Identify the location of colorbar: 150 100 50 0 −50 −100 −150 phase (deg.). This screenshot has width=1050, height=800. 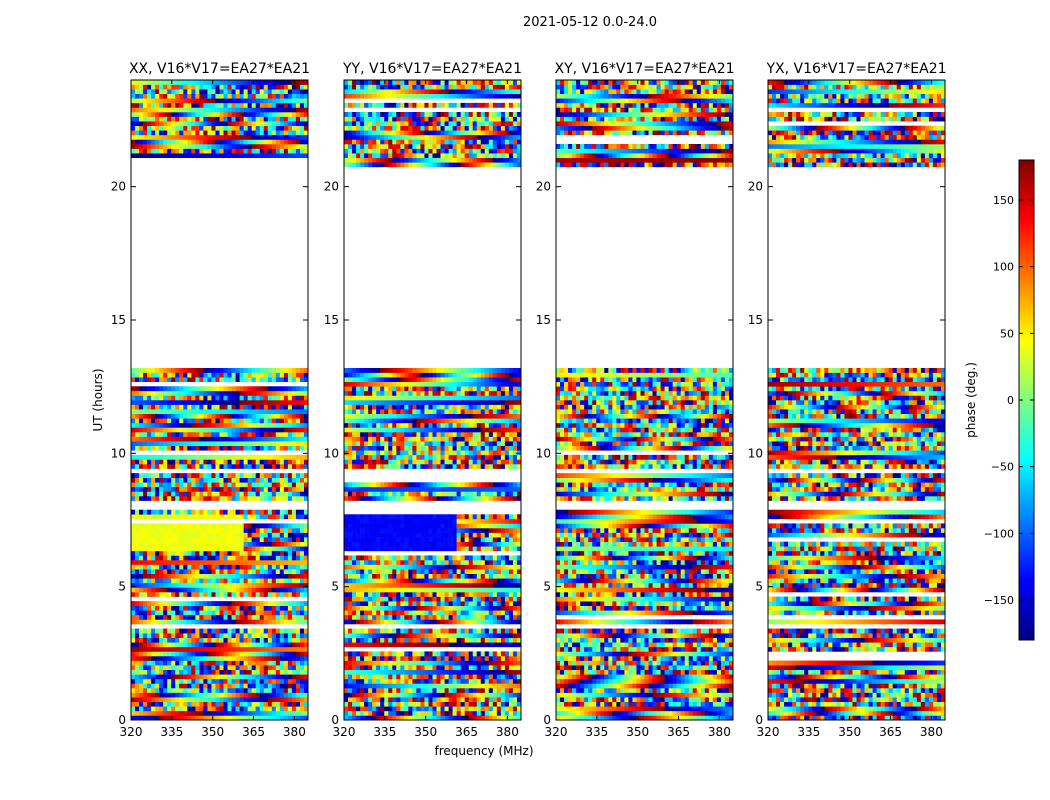
(999, 400).